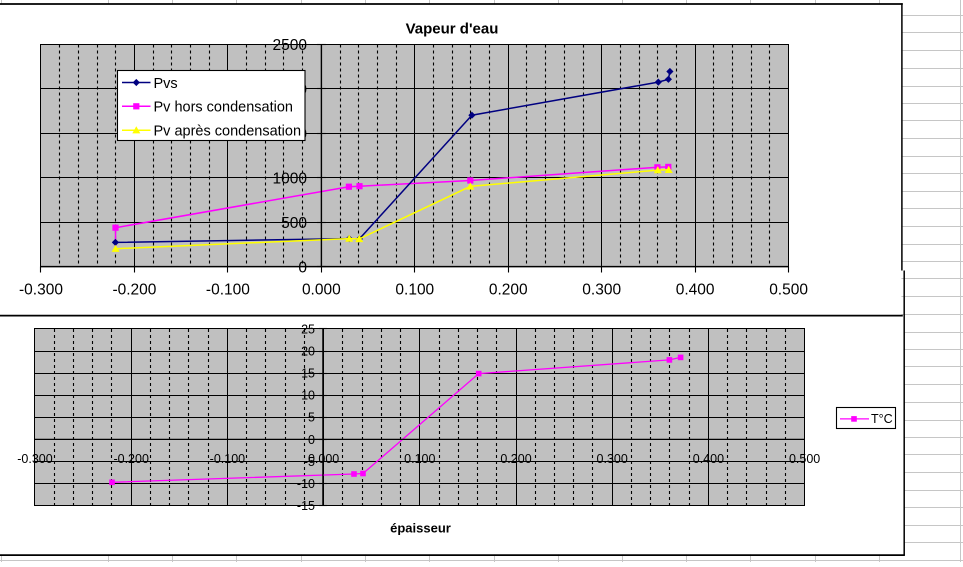  Describe the element at coordinates (311, 418) in the screenshot. I see `svg-text: 5` at that location.